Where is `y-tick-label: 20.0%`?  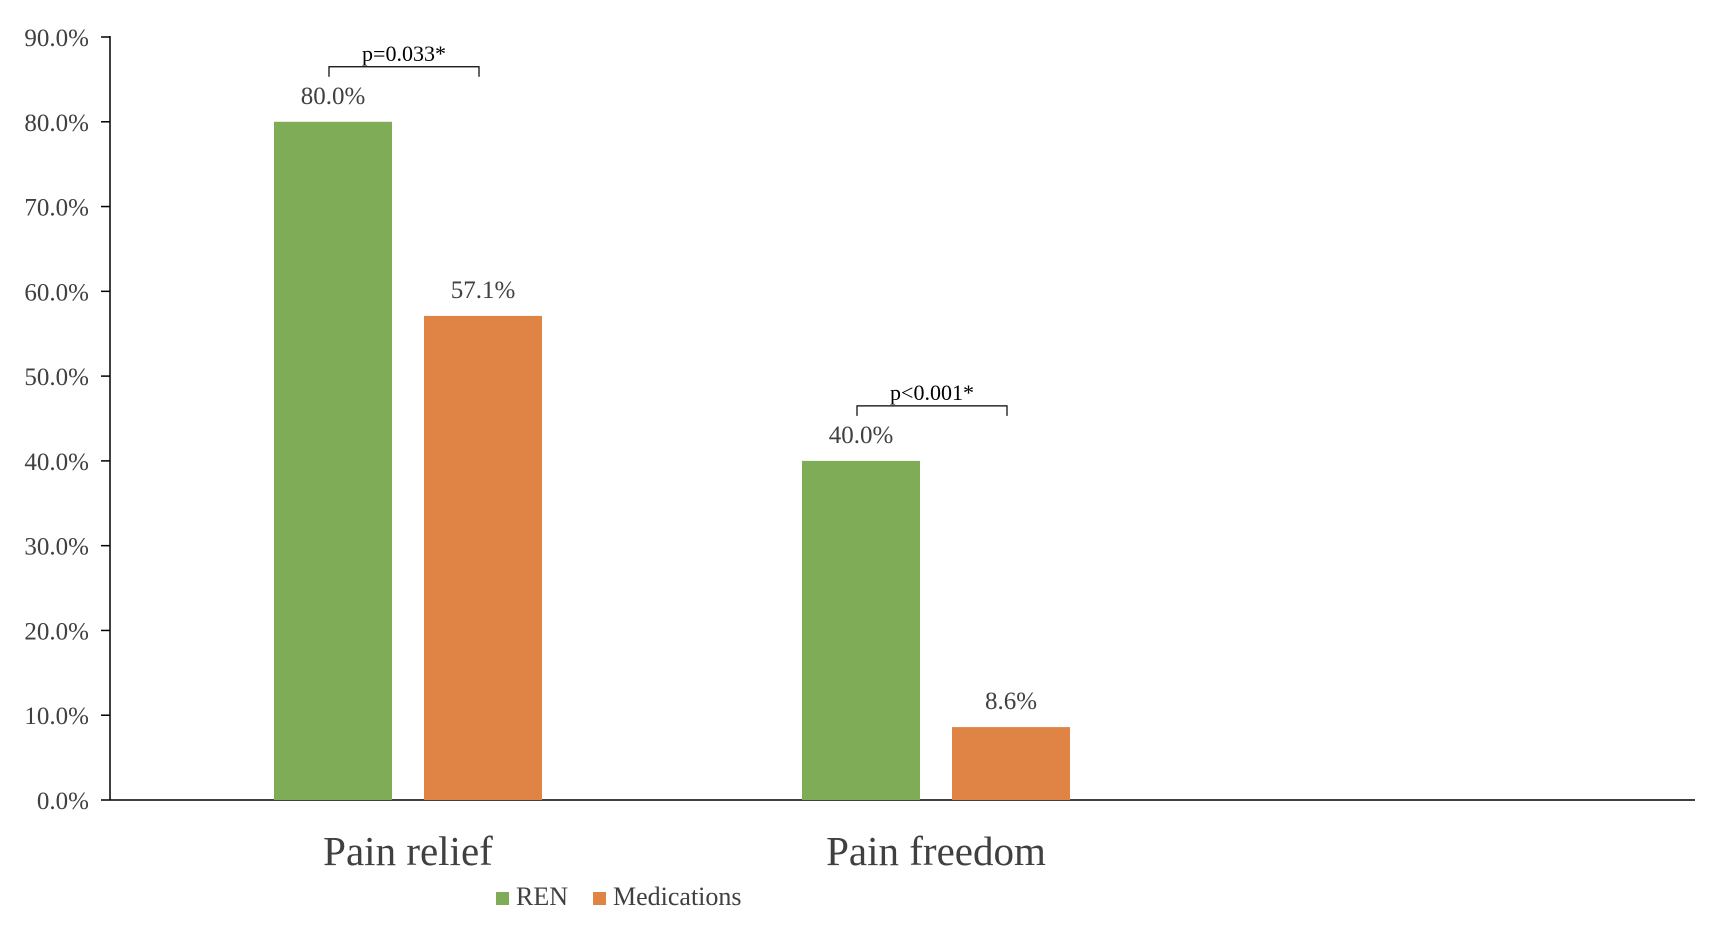
y-tick-label: 20.0% is located at coordinates (56, 631).